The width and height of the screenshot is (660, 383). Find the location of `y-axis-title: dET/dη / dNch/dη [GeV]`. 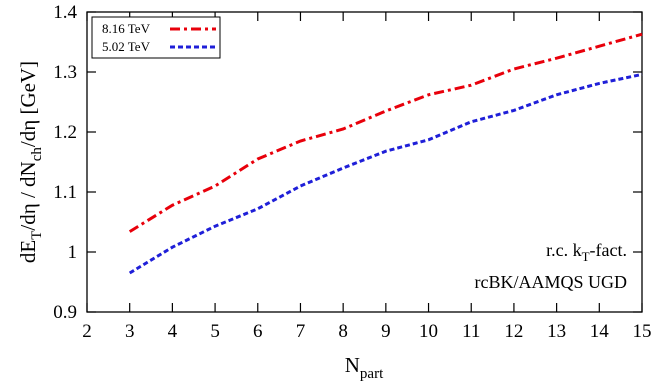

y-axis-title: dET/dη / dNch/dη [GeV] is located at coordinates (30, 162).